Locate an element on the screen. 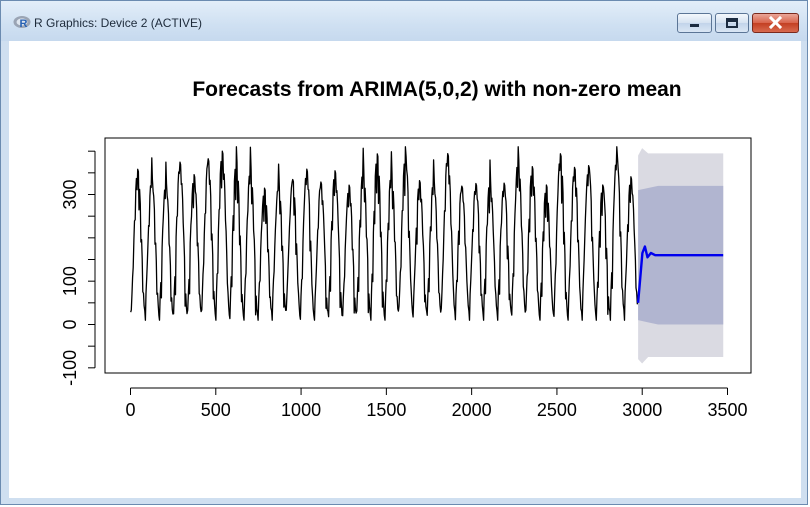  maximize-icon is located at coordinates (732, 23).